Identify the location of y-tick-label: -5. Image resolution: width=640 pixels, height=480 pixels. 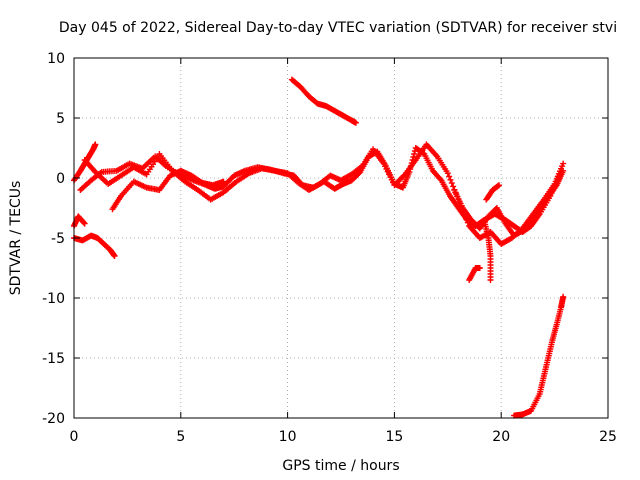
(58, 239).